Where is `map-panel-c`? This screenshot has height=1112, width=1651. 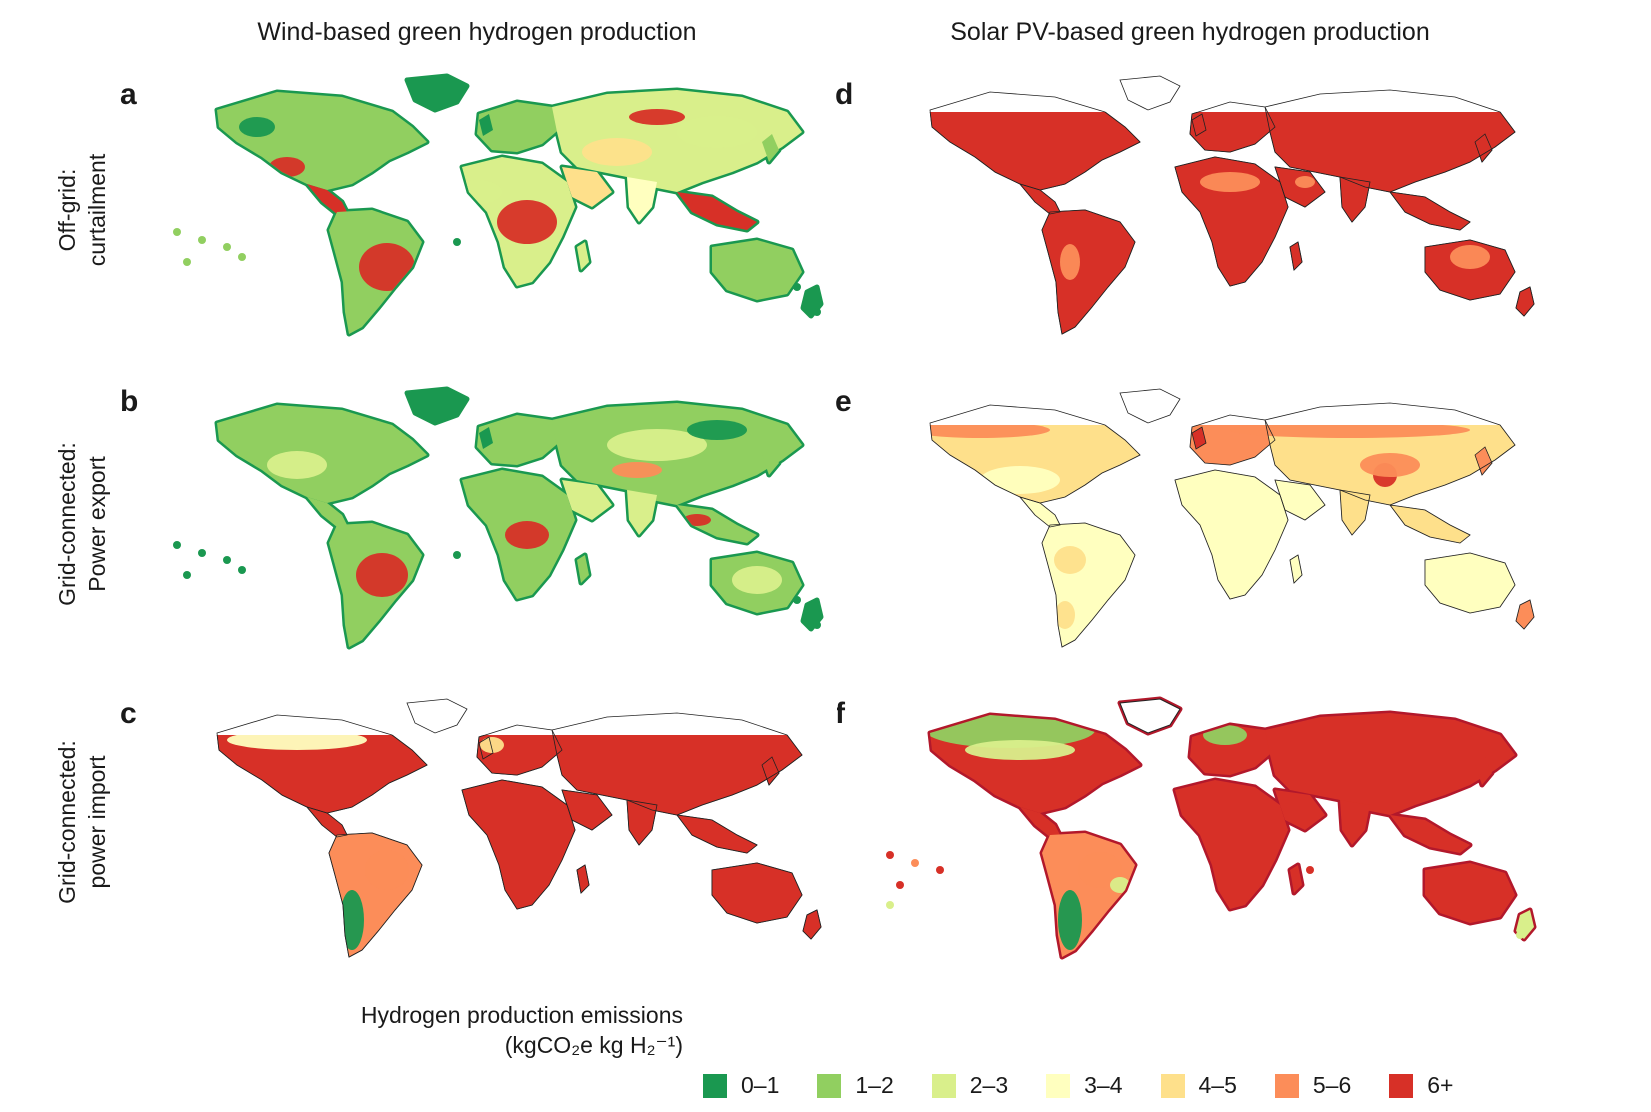 map-panel-c is located at coordinates (497, 830).